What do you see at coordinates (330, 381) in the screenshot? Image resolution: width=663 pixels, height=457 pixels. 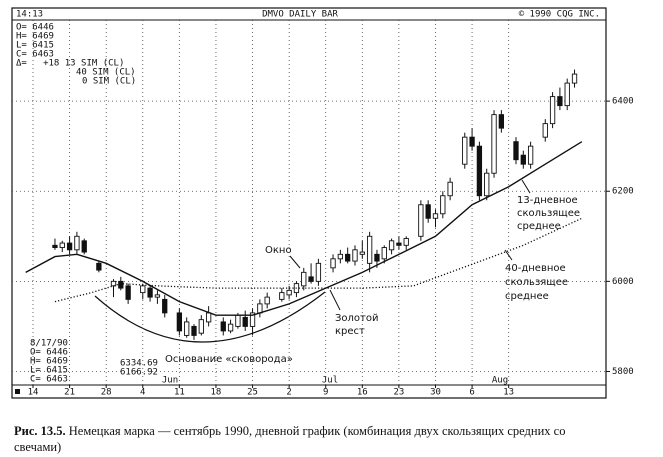 I see `month-label: Jul` at bounding box center [330, 381].